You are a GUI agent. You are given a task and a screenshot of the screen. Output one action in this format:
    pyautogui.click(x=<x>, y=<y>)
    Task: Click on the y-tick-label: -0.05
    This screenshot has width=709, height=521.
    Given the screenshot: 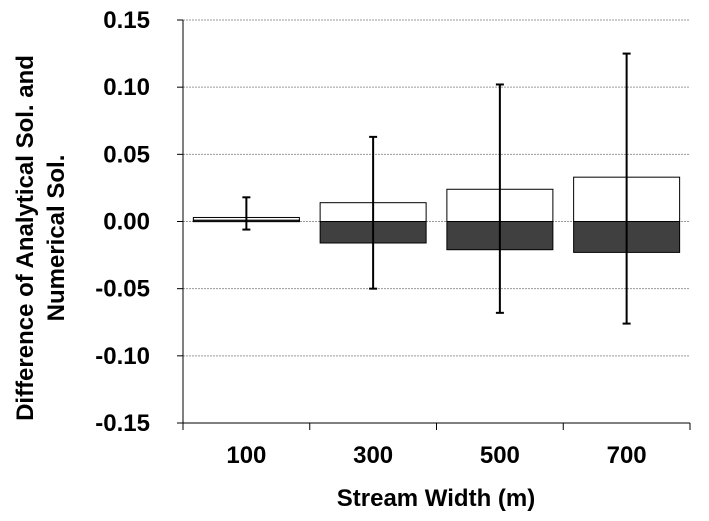 What is the action you would take?
    pyautogui.click(x=122, y=289)
    